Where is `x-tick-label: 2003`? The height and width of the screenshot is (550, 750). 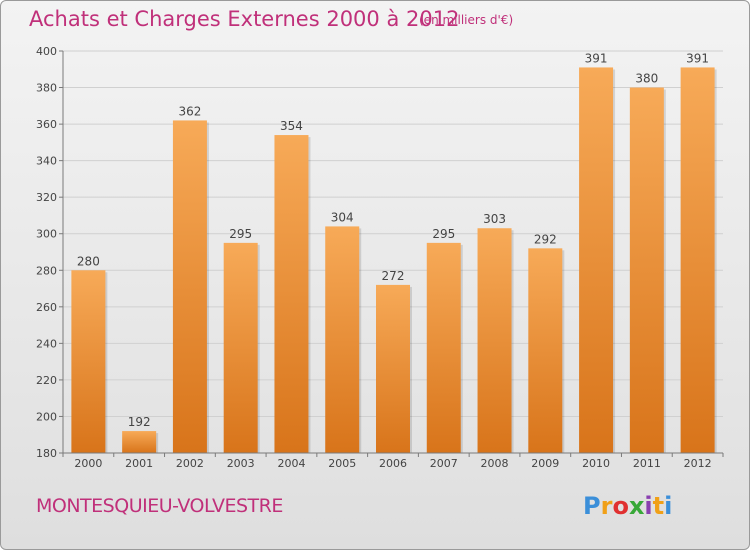
x-tick-label: 2003 is located at coordinates (241, 463).